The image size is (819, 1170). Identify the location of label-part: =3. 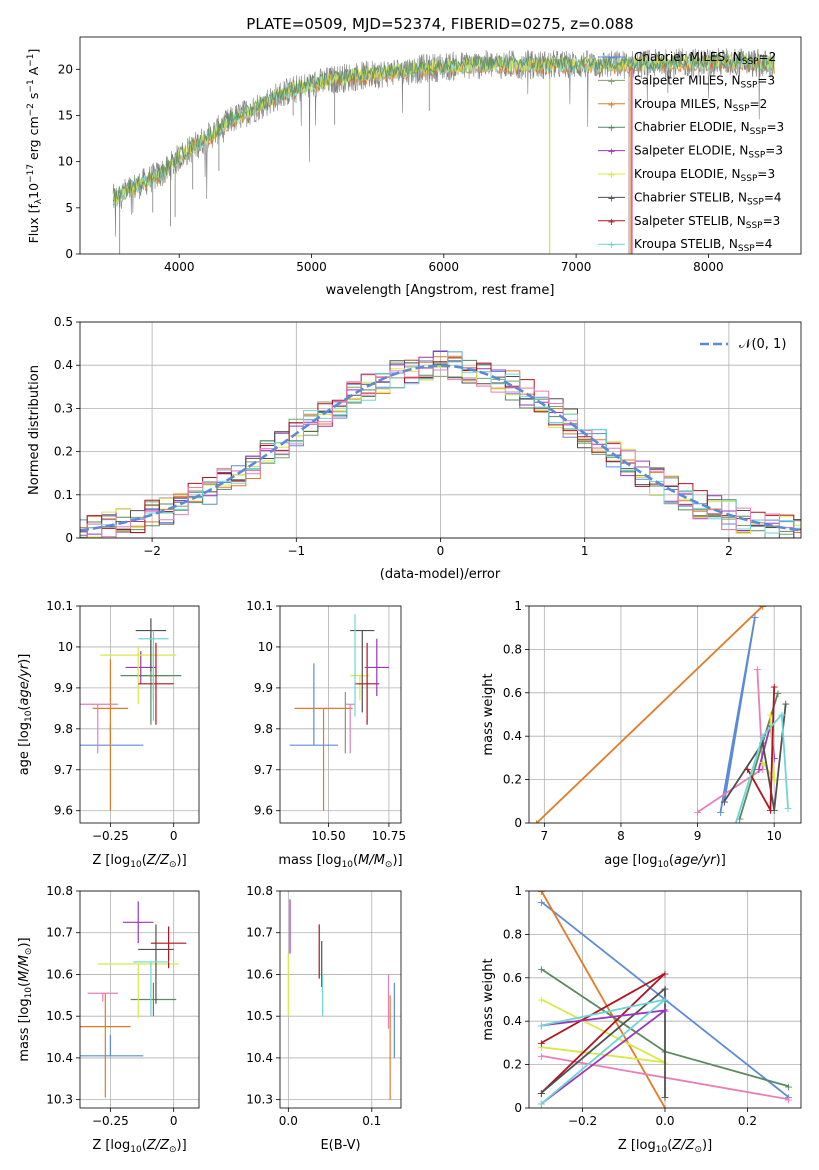
(775, 127).